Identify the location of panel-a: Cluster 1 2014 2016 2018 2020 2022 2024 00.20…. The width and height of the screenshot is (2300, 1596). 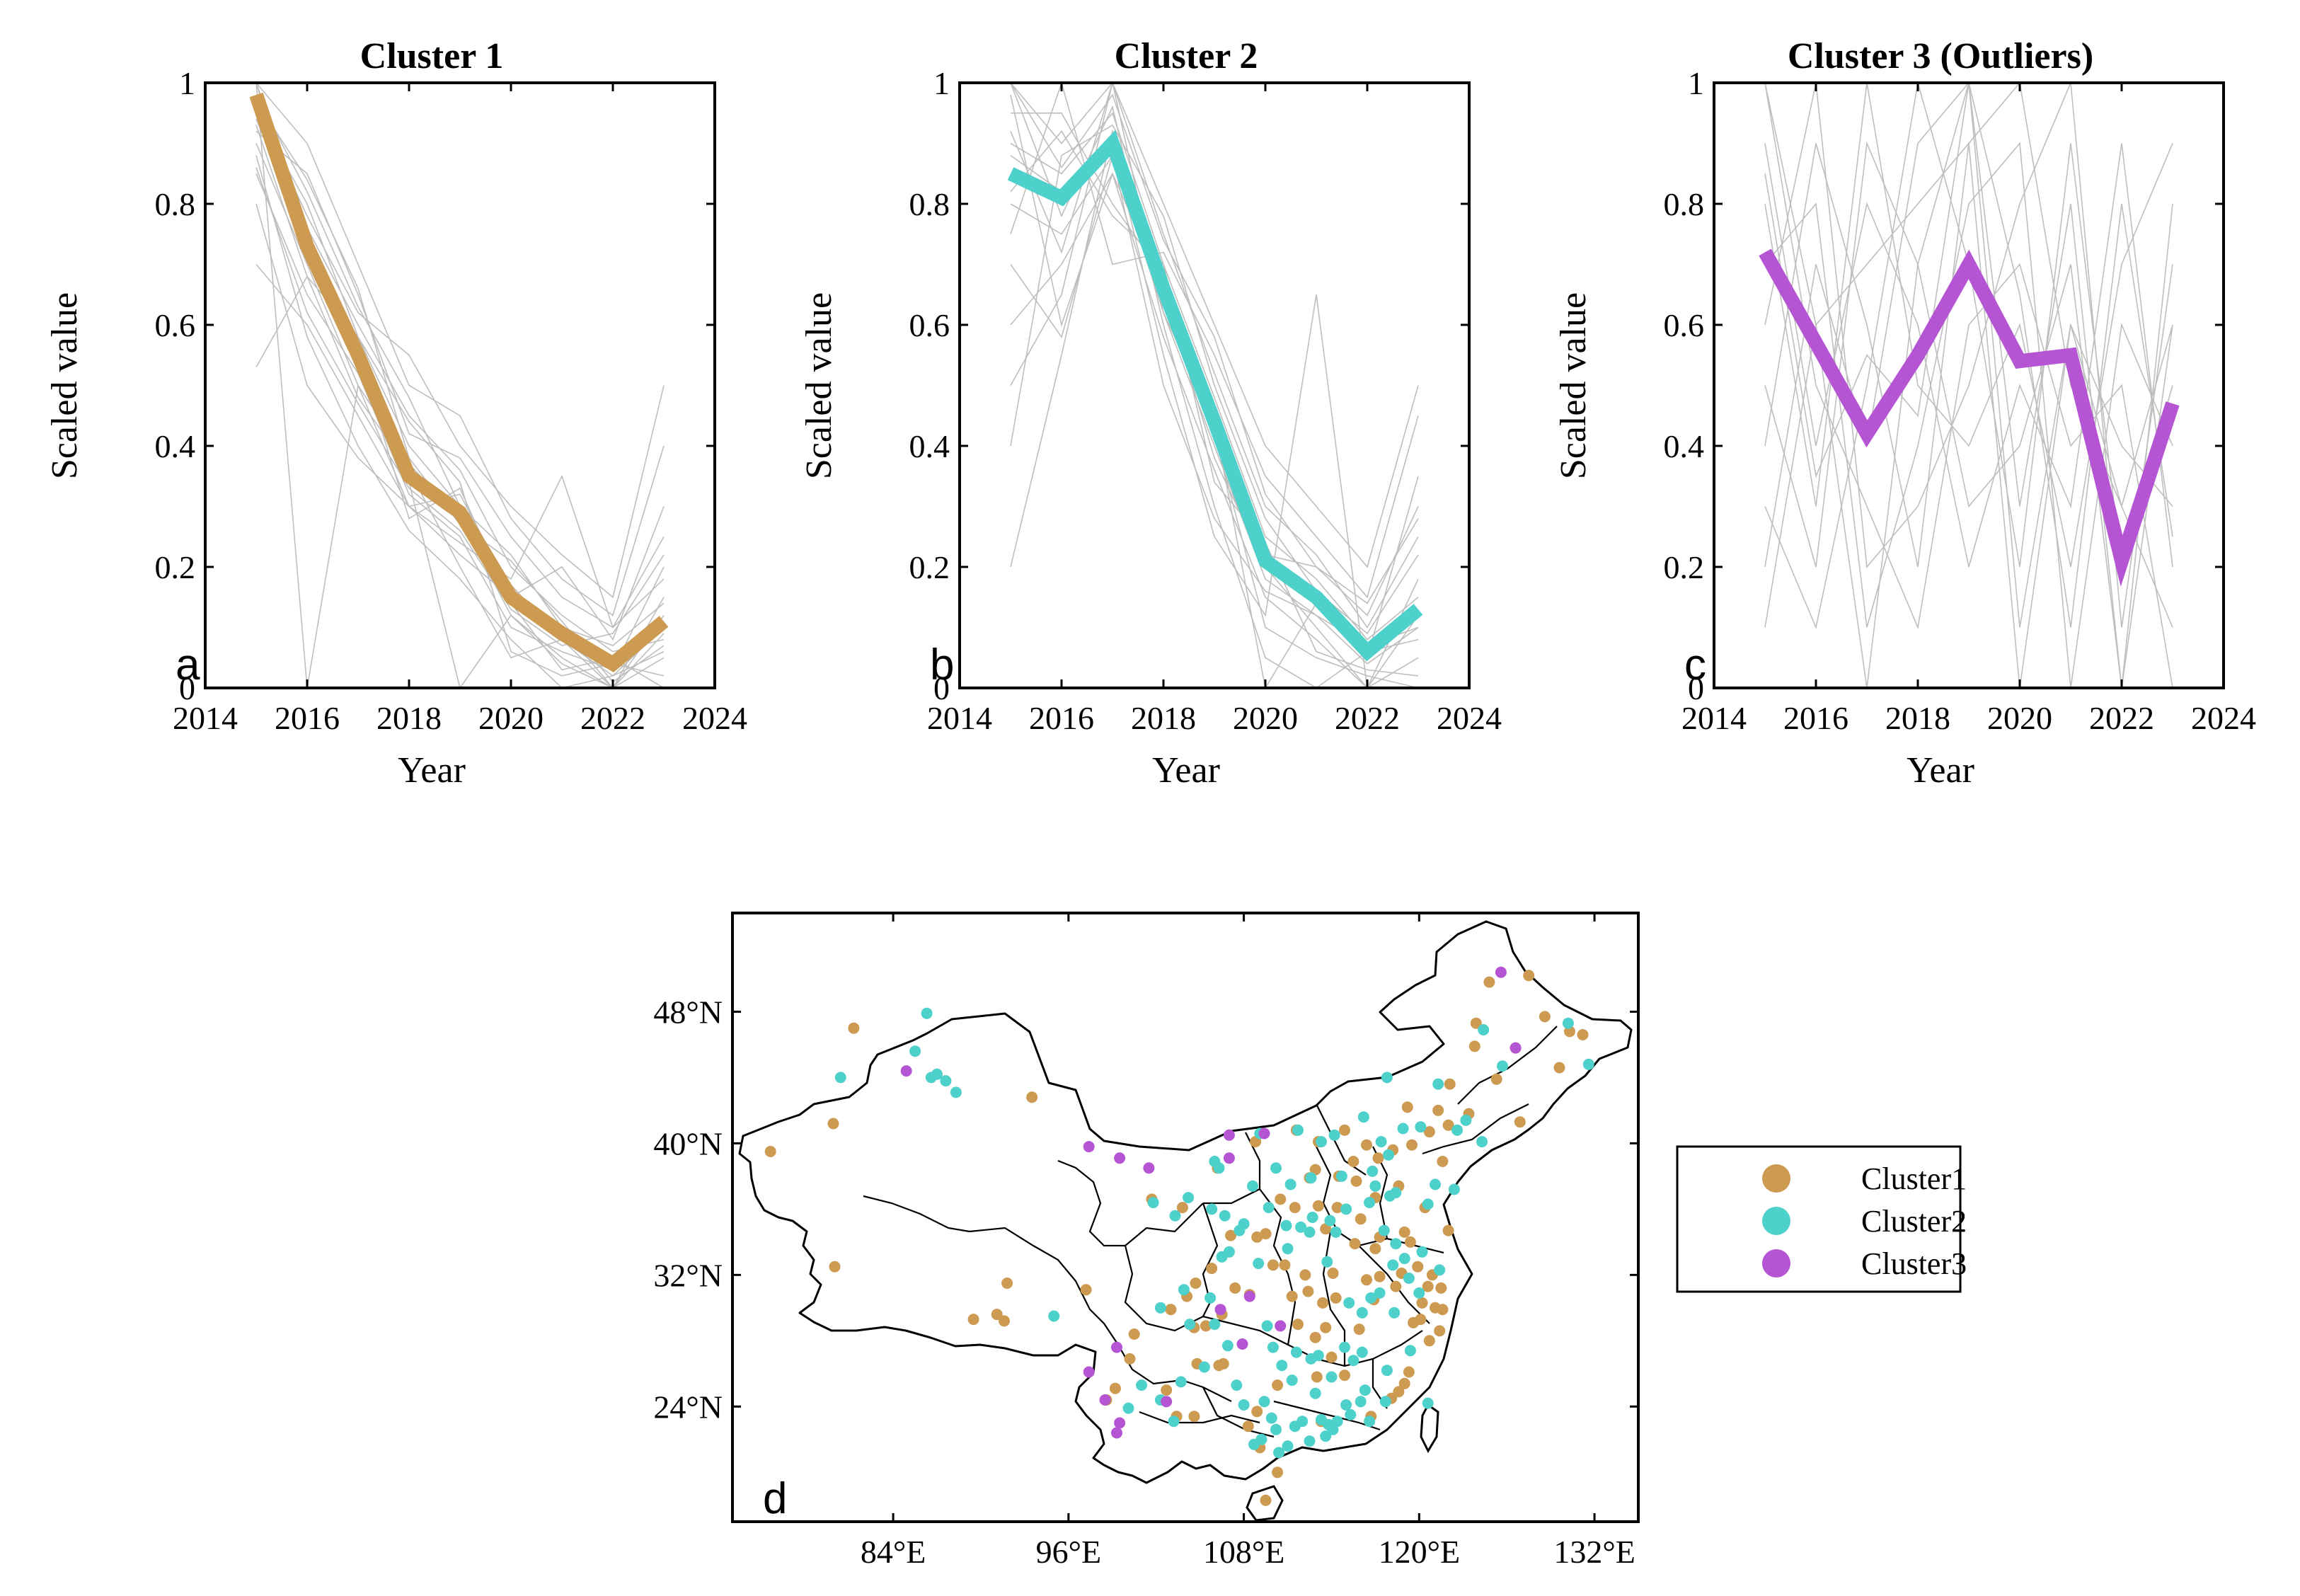
(396, 413).